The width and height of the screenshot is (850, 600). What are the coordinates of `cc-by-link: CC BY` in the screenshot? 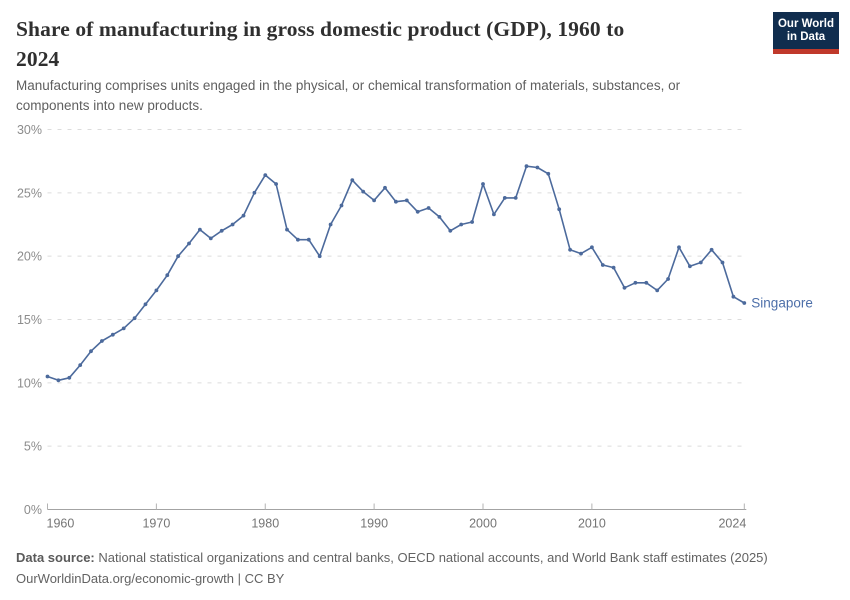 It's located at (264, 578).